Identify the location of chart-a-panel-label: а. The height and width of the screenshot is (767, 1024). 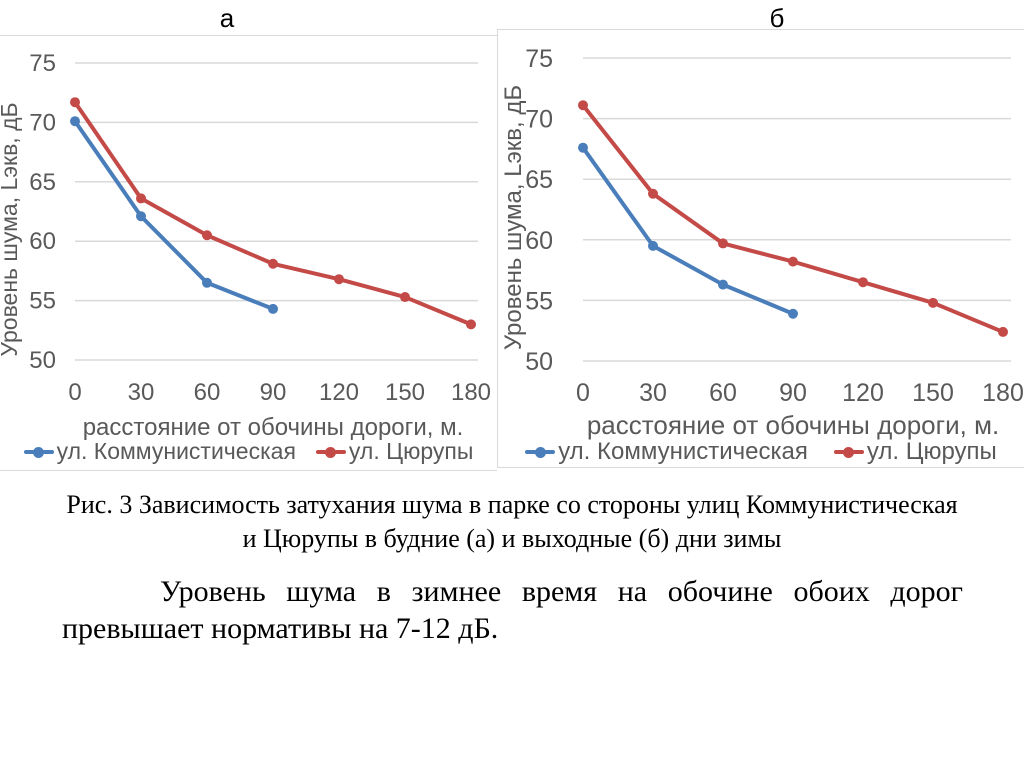
(227, 18).